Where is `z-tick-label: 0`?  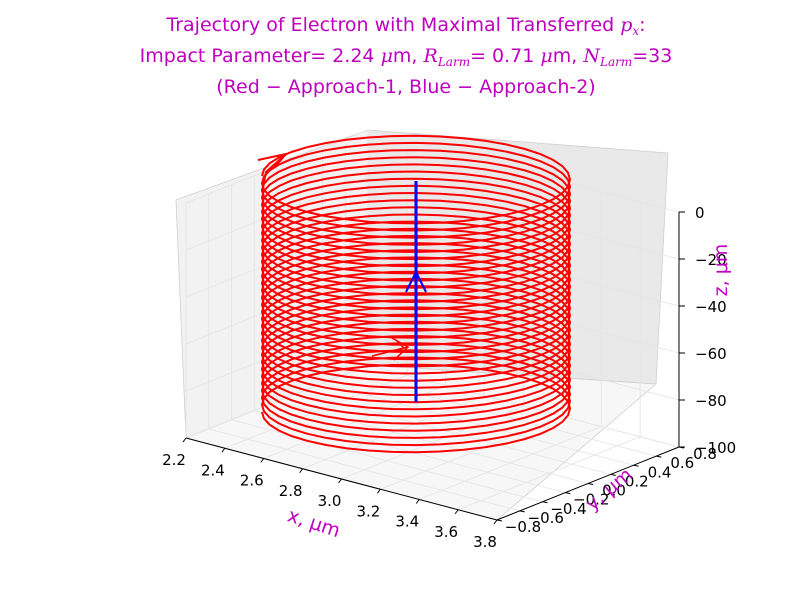
z-tick-label: 0 is located at coordinates (700, 213).